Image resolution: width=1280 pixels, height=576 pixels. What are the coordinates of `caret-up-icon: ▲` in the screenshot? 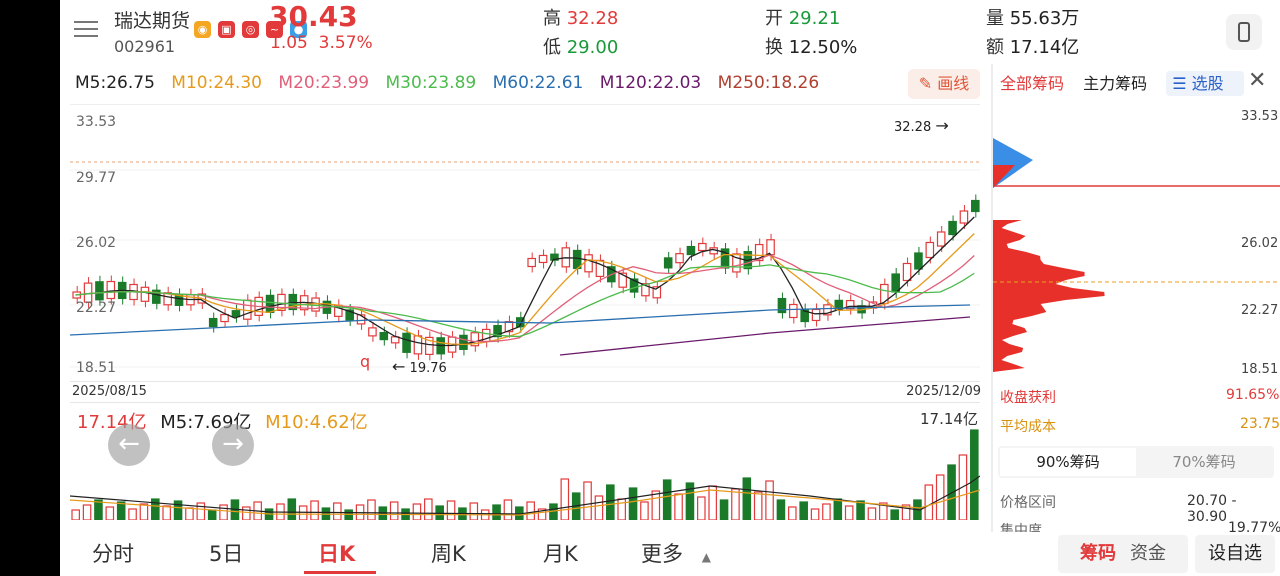 It's located at (706, 557).